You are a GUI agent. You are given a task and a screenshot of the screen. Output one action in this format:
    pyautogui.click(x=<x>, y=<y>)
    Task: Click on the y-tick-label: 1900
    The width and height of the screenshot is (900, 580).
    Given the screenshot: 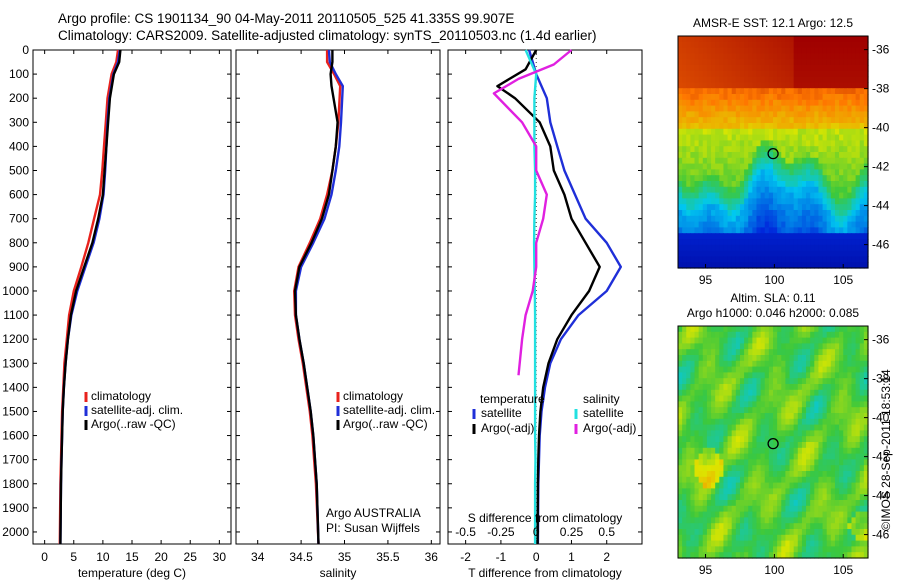 What is the action you would take?
    pyautogui.click(x=15, y=508)
    